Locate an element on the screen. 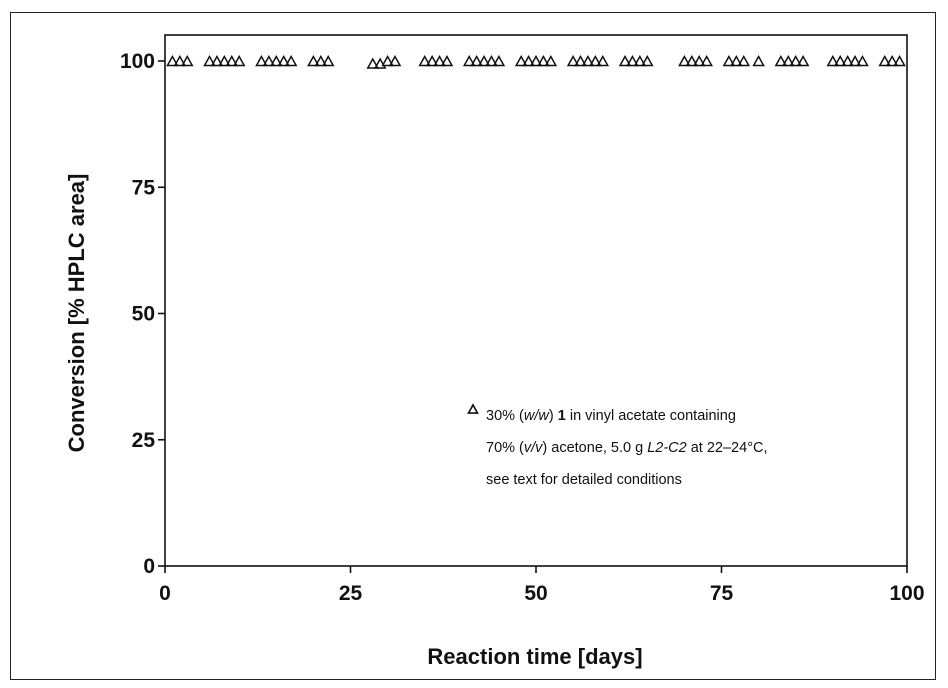 The width and height of the screenshot is (948, 688). x-tick-label: 75 is located at coordinates (722, 593).